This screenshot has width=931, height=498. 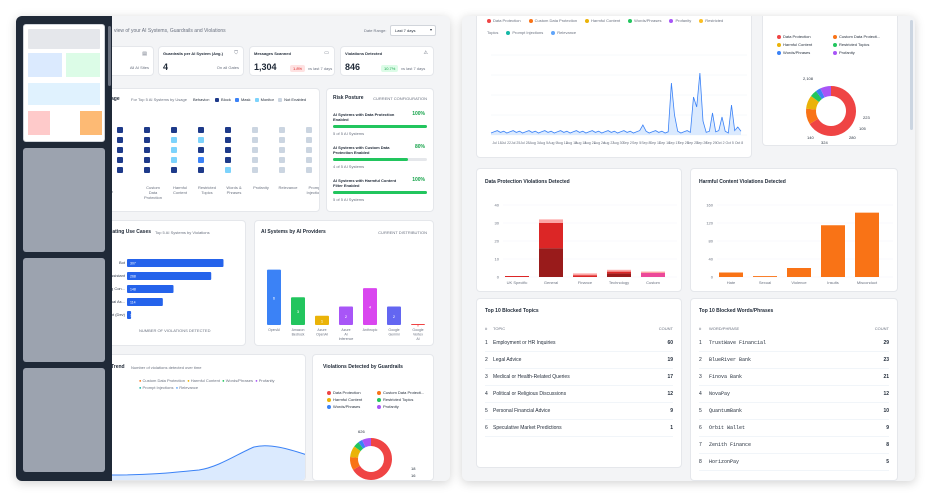 What do you see at coordinates (852, 137) in the screenshot?
I see `donut-label: 280` at bounding box center [852, 137].